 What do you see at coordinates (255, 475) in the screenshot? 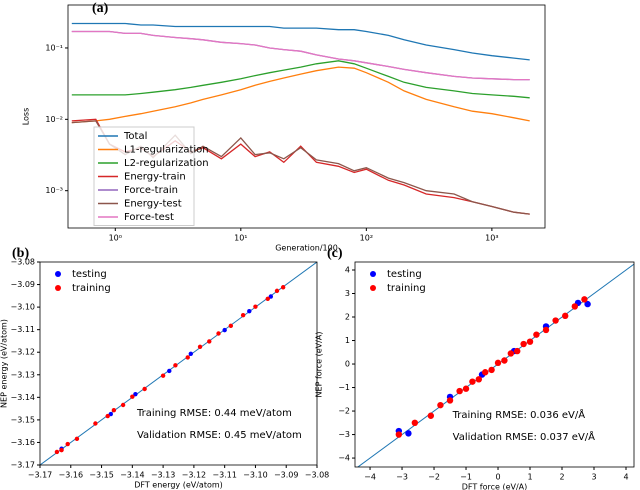
I see `x-tick-label: −3.10` at bounding box center [255, 475].